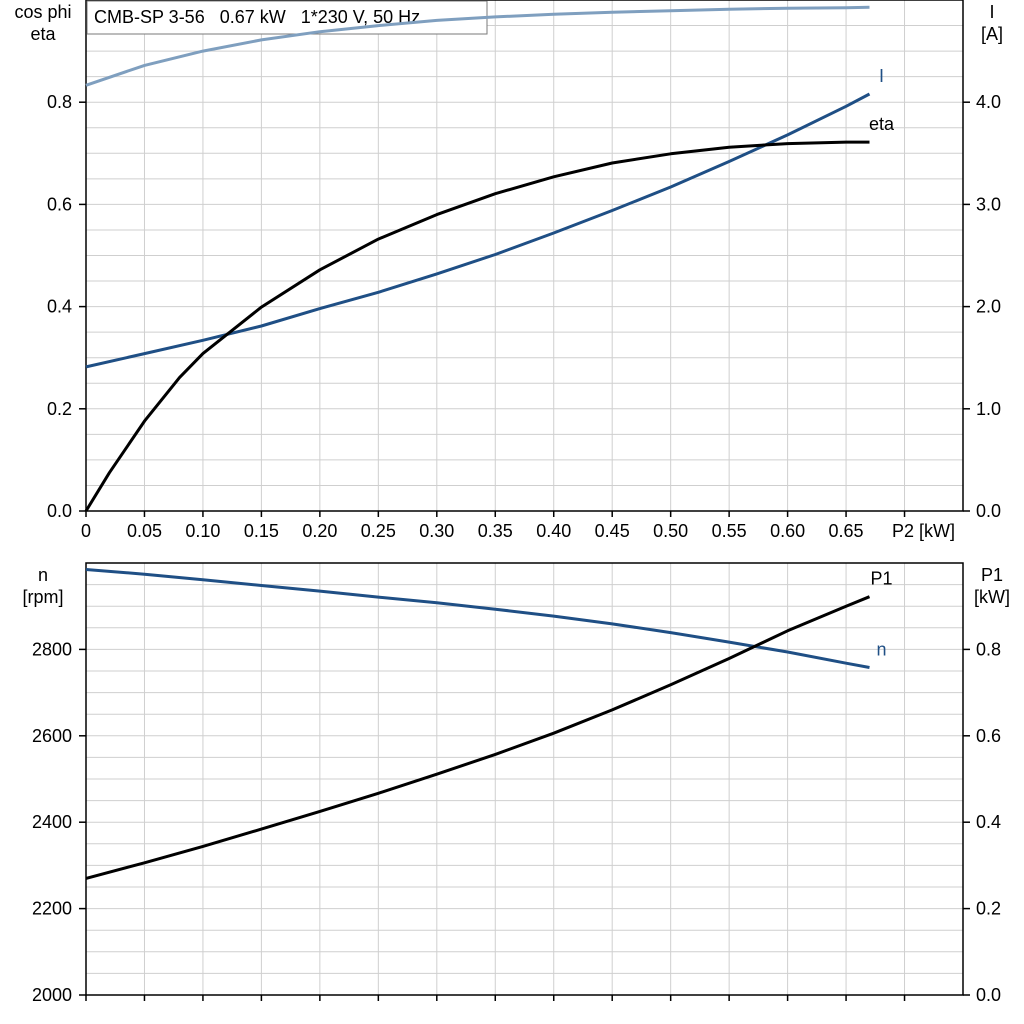 The image size is (1024, 1024). I want to click on y-left-tick-label: 2600, so click(52, 736).